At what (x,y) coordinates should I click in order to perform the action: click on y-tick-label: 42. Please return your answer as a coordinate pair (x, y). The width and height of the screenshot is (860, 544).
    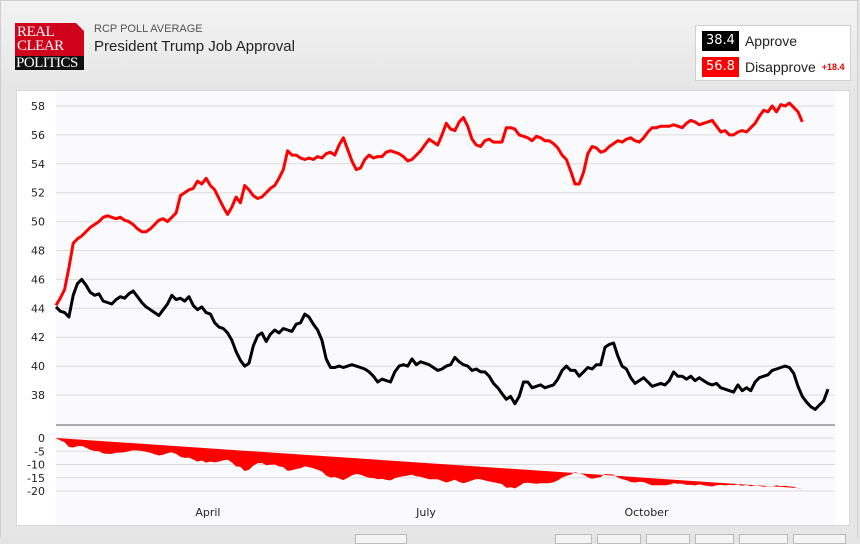
    Looking at the image, I should click on (38, 337).